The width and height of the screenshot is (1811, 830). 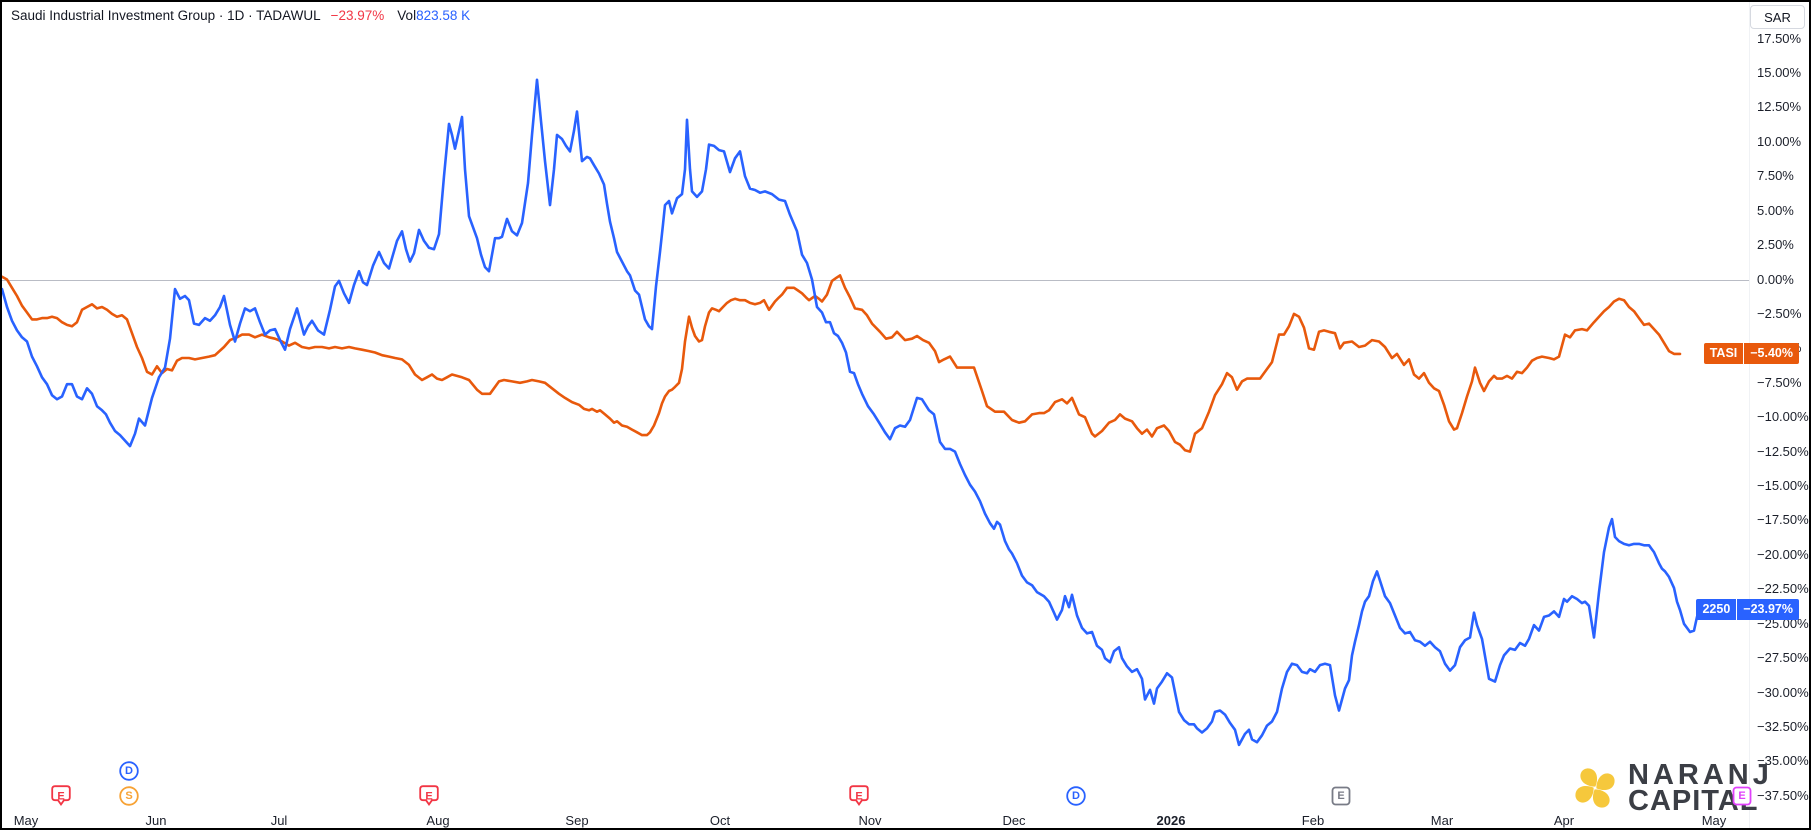 What do you see at coordinates (156, 820) in the screenshot?
I see `time-axis-label: Jun` at bounding box center [156, 820].